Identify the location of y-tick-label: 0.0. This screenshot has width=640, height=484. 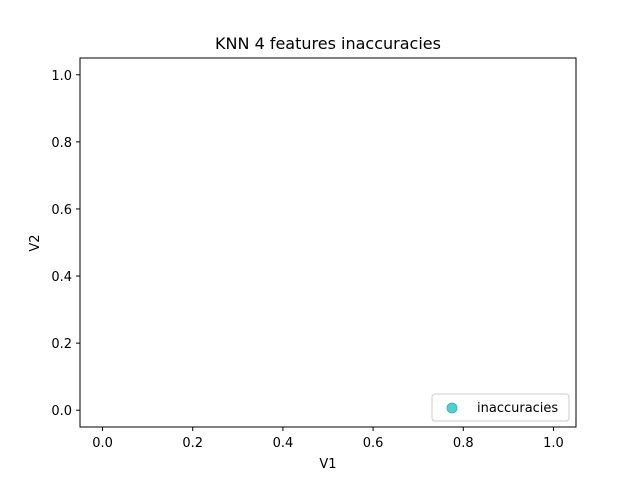
(61, 411).